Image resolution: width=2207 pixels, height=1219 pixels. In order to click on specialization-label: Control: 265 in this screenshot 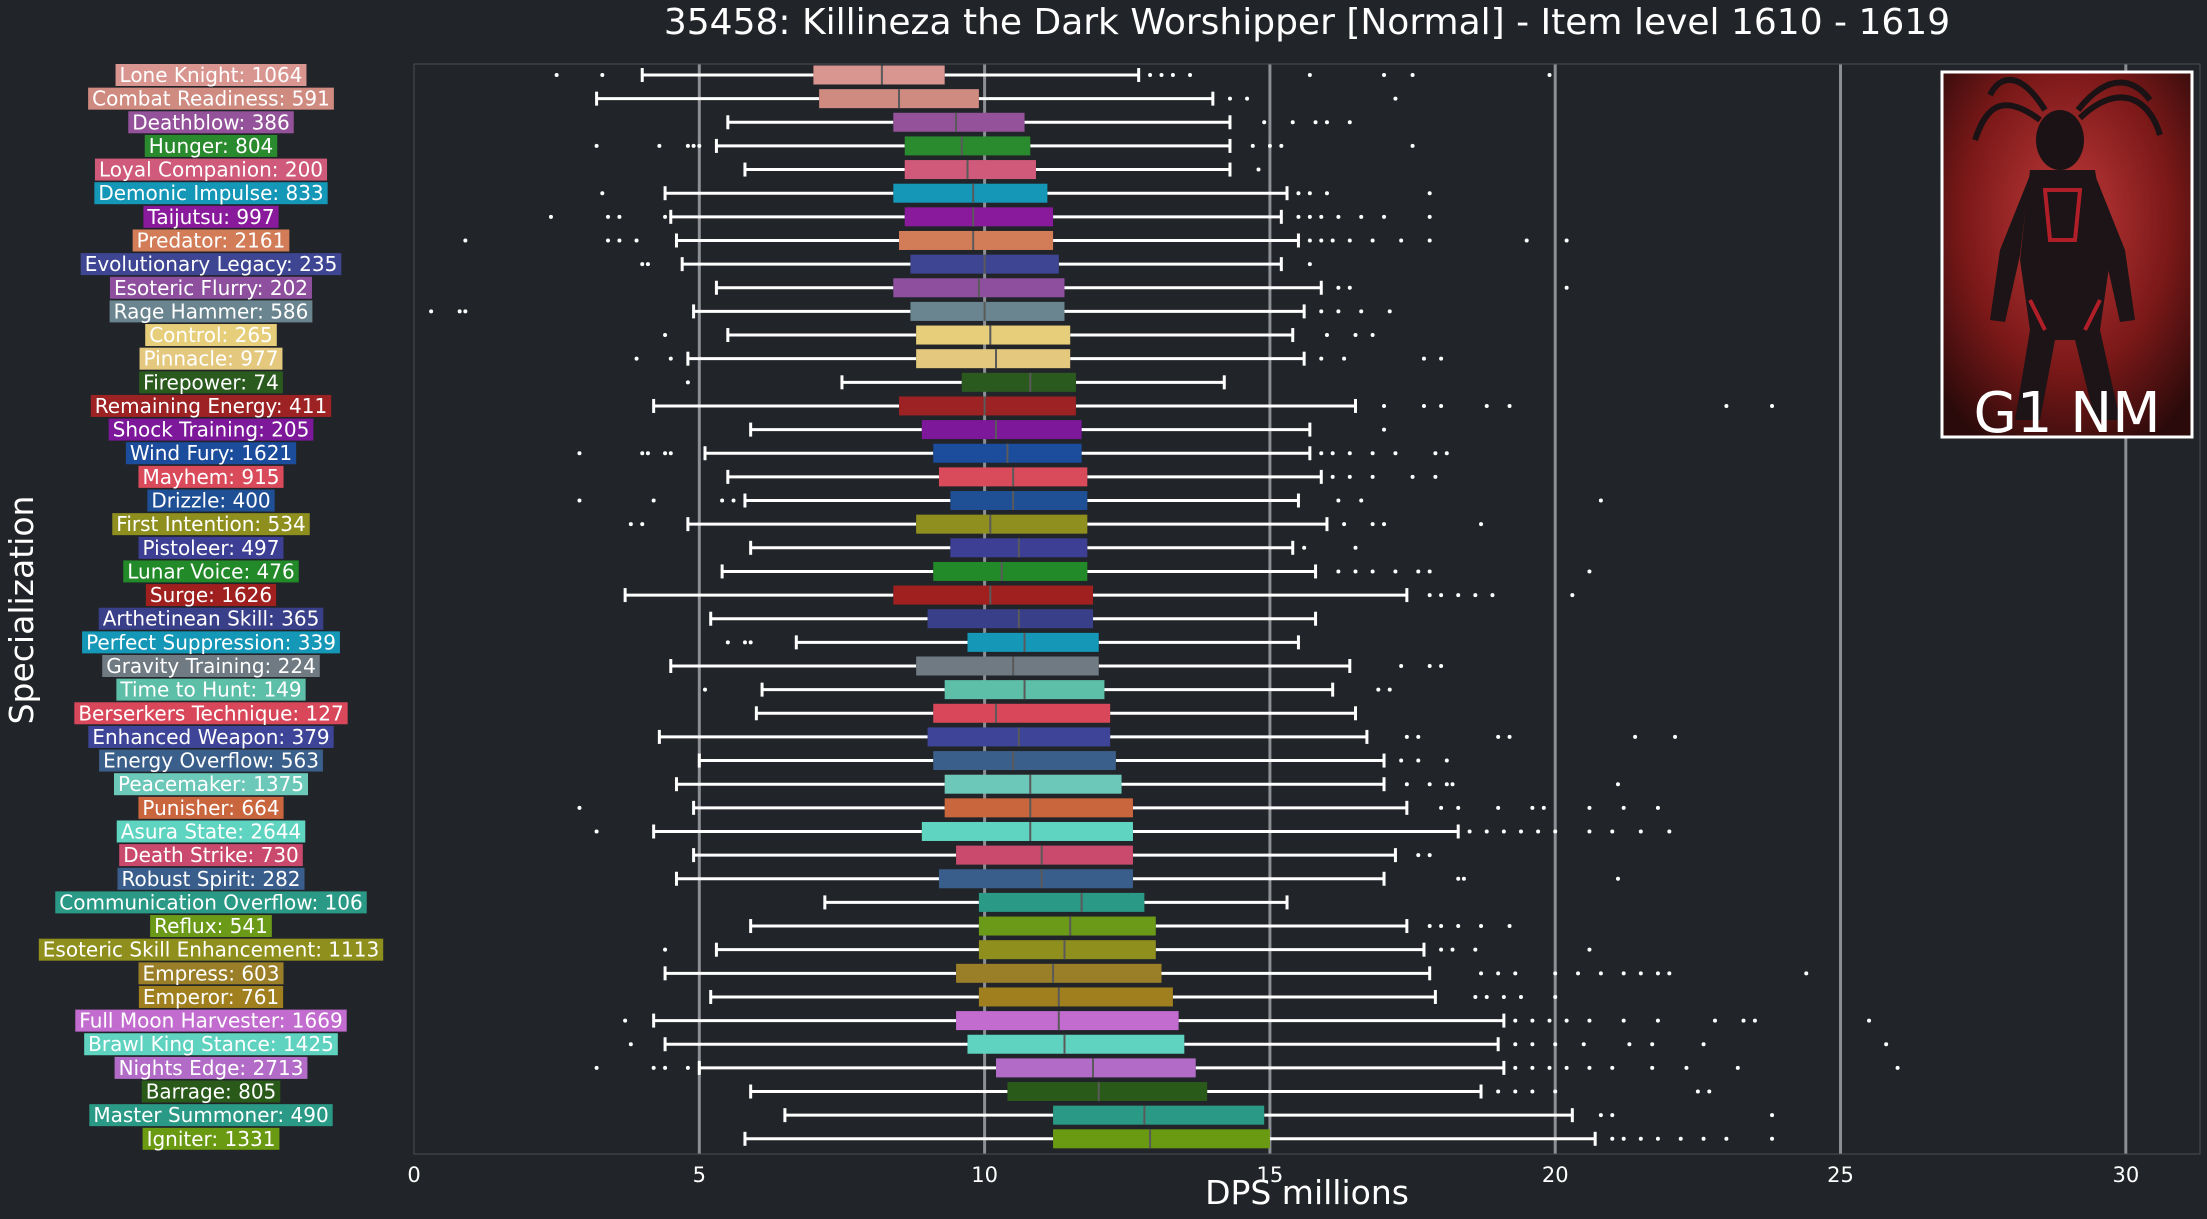, I will do `click(211, 335)`.